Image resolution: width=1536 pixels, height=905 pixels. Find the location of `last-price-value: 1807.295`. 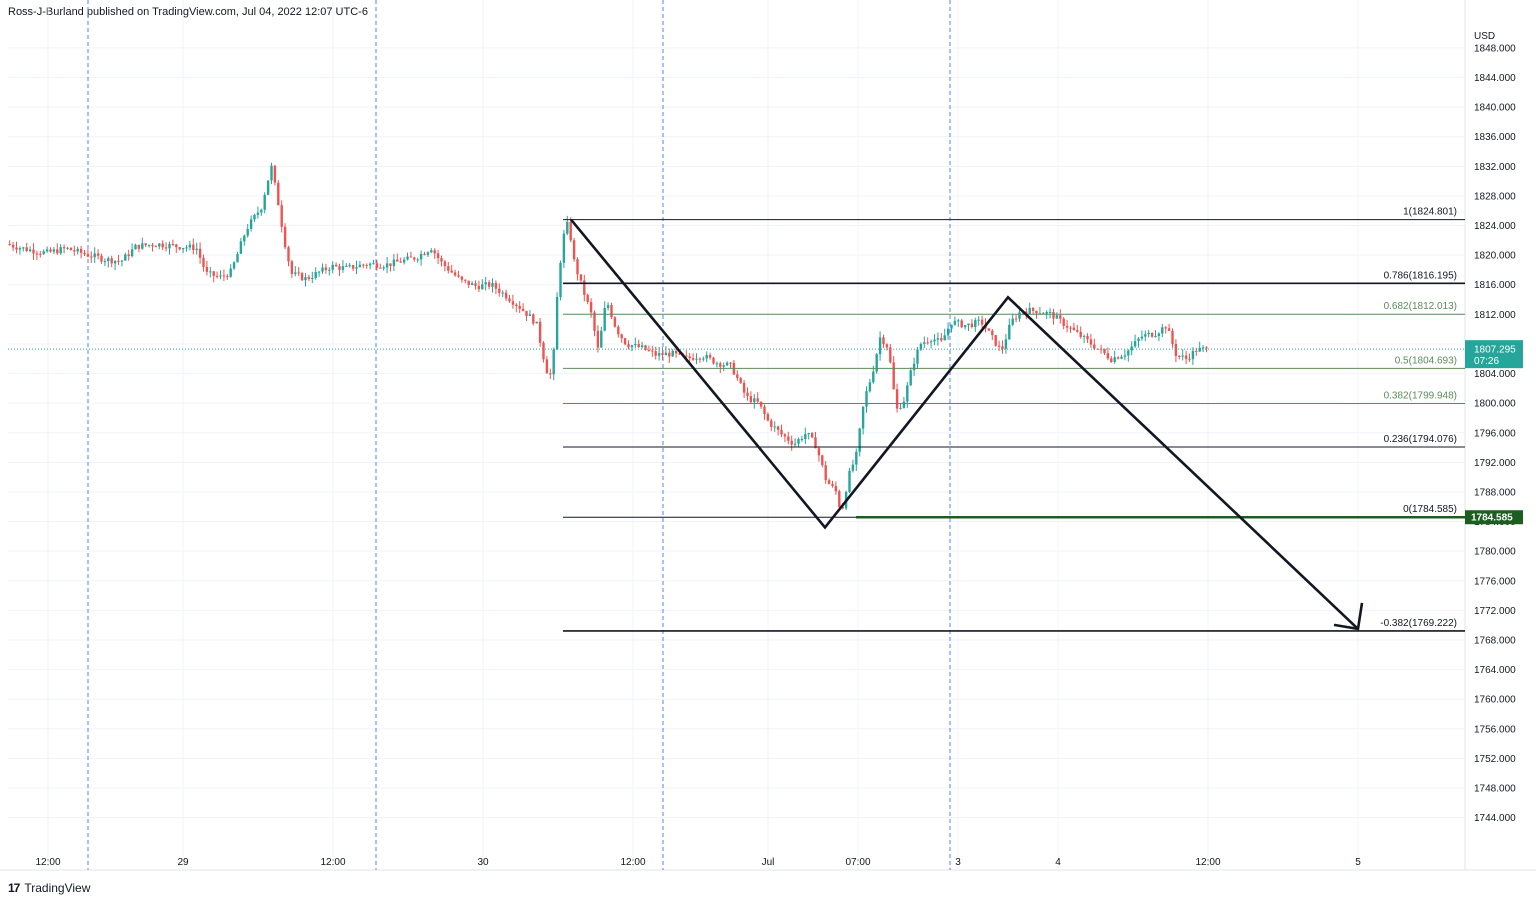

last-price-value: 1807.295 is located at coordinates (1495, 350).